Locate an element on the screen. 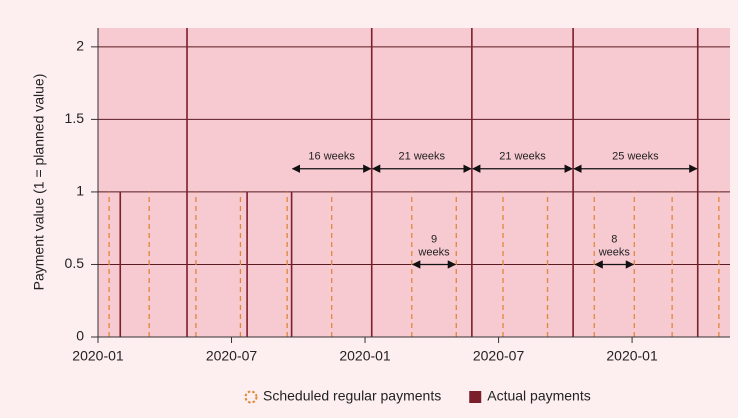  interval-label: 8 weeks is located at coordinates (614, 245).